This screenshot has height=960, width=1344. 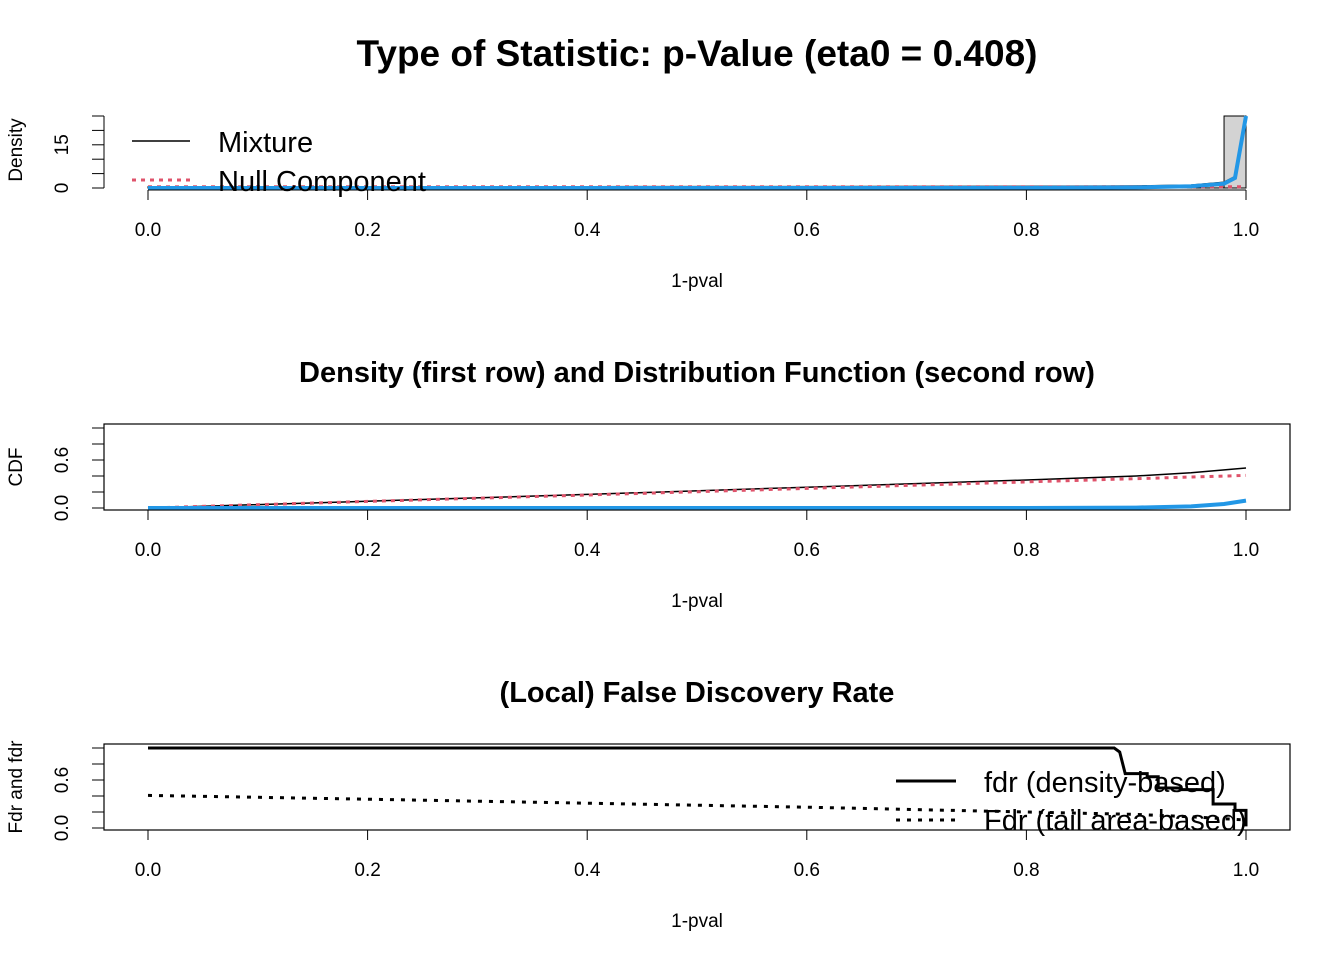 I want to click on null-cdf-line, so click(x=697, y=491).